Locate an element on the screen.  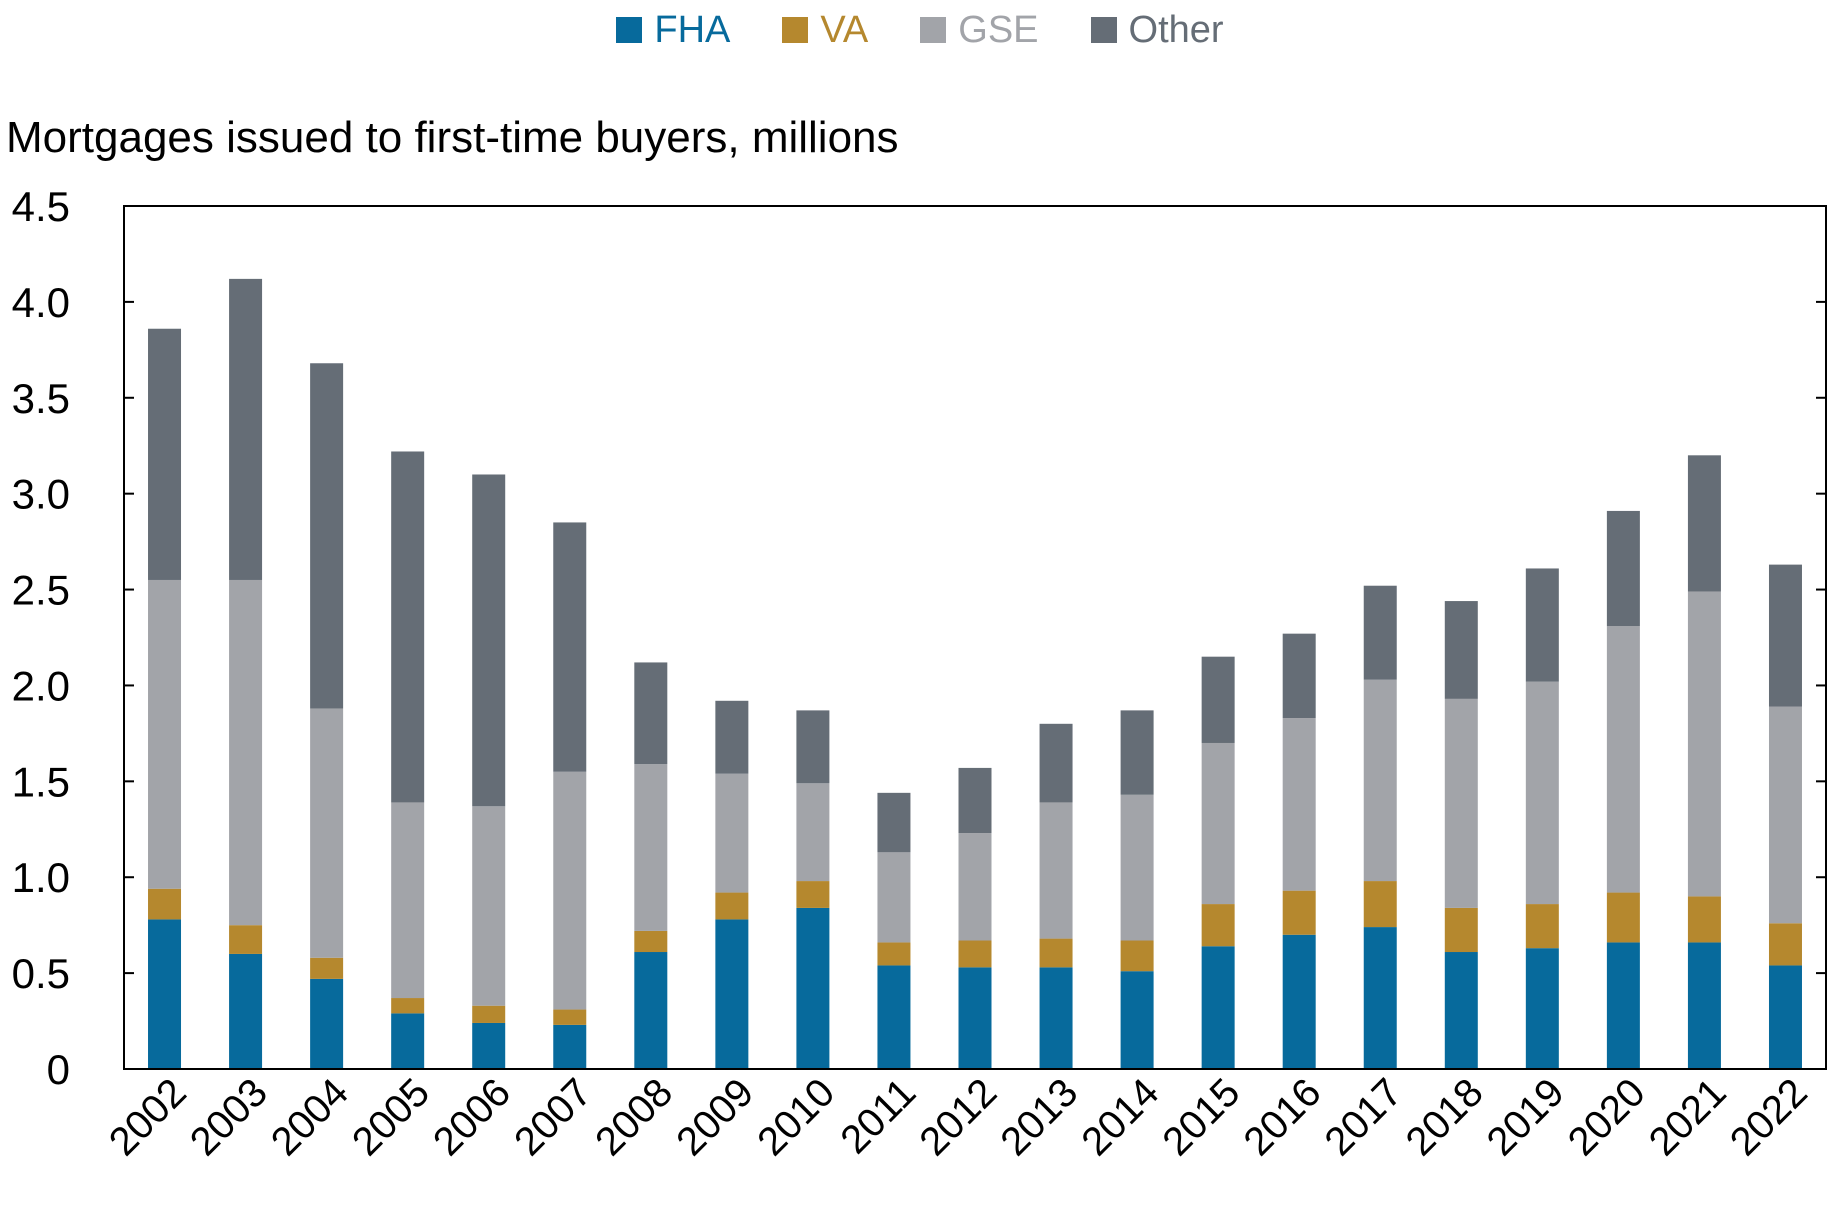
x-tick-label-2015: 2015 is located at coordinates (1201, 1117).